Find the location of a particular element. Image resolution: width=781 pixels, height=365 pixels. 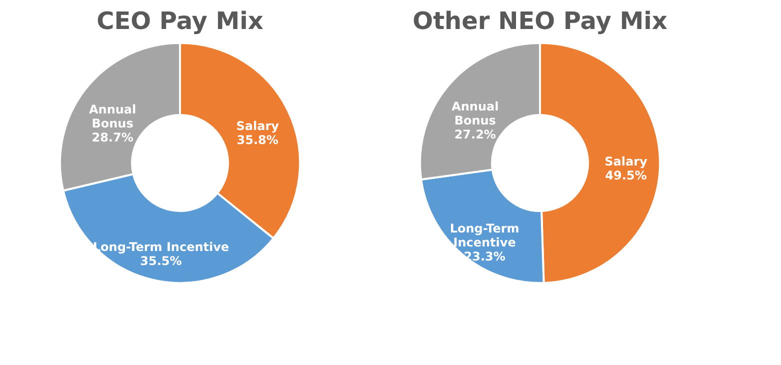

data-label: 27.2% is located at coordinates (475, 135).